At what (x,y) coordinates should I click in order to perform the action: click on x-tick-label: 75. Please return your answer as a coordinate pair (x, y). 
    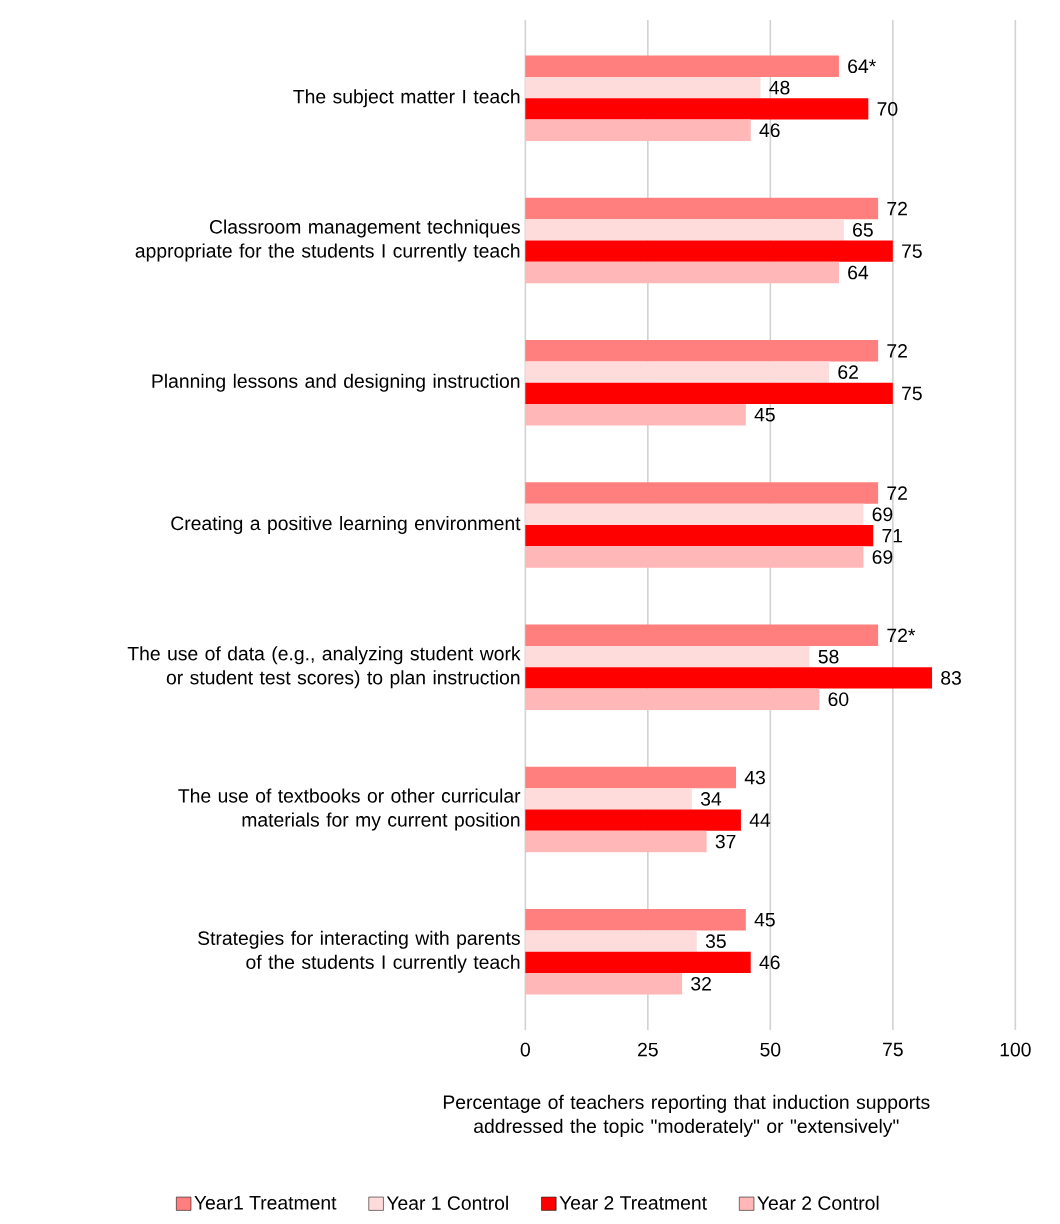
    Looking at the image, I should click on (893, 1049).